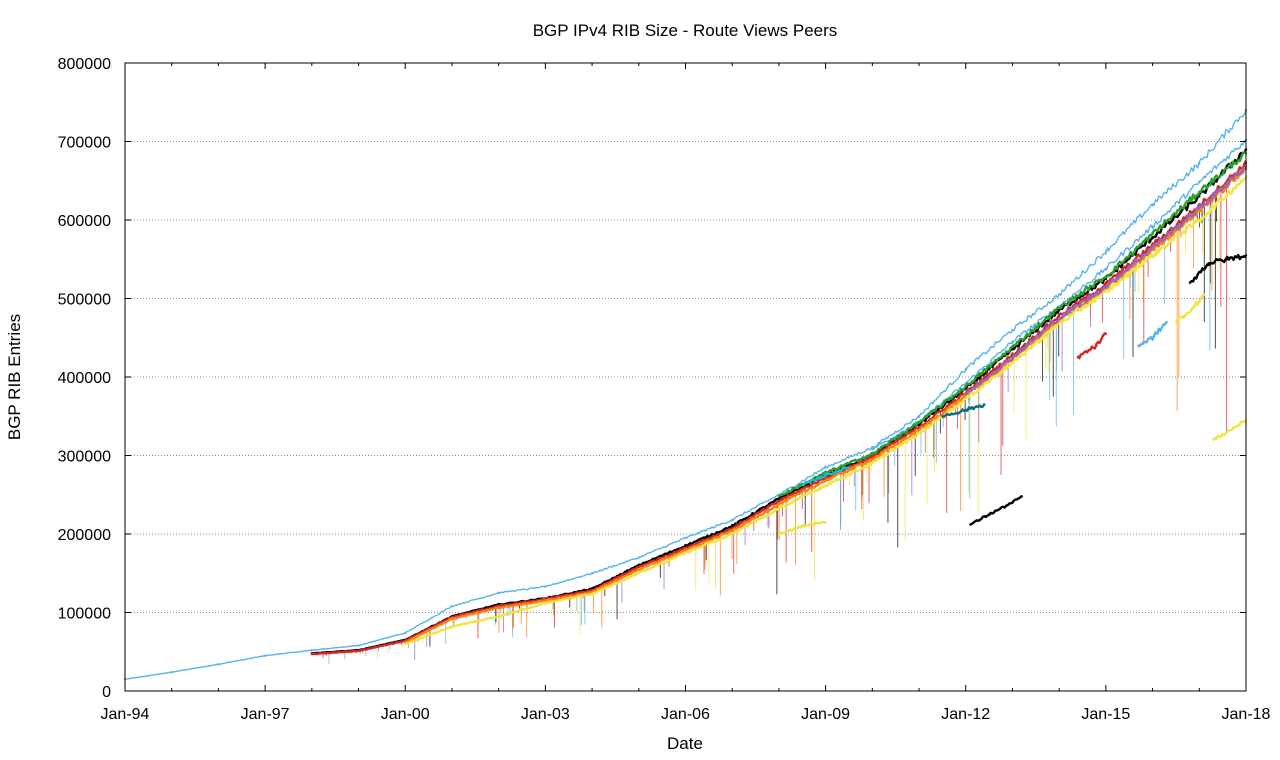 This screenshot has height=760, width=1280. I want to click on x-tick-label: Jan-00, so click(405, 714).